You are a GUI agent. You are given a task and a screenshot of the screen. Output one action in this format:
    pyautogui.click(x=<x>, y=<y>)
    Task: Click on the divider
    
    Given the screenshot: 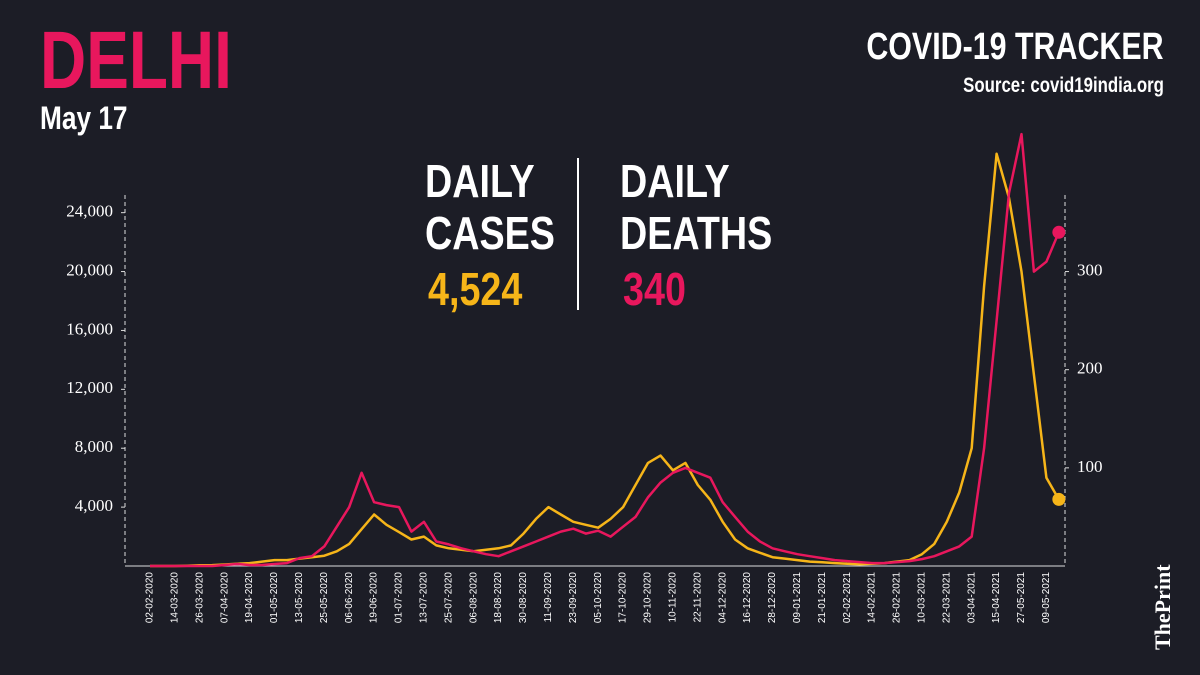 What is the action you would take?
    pyautogui.click(x=578, y=234)
    